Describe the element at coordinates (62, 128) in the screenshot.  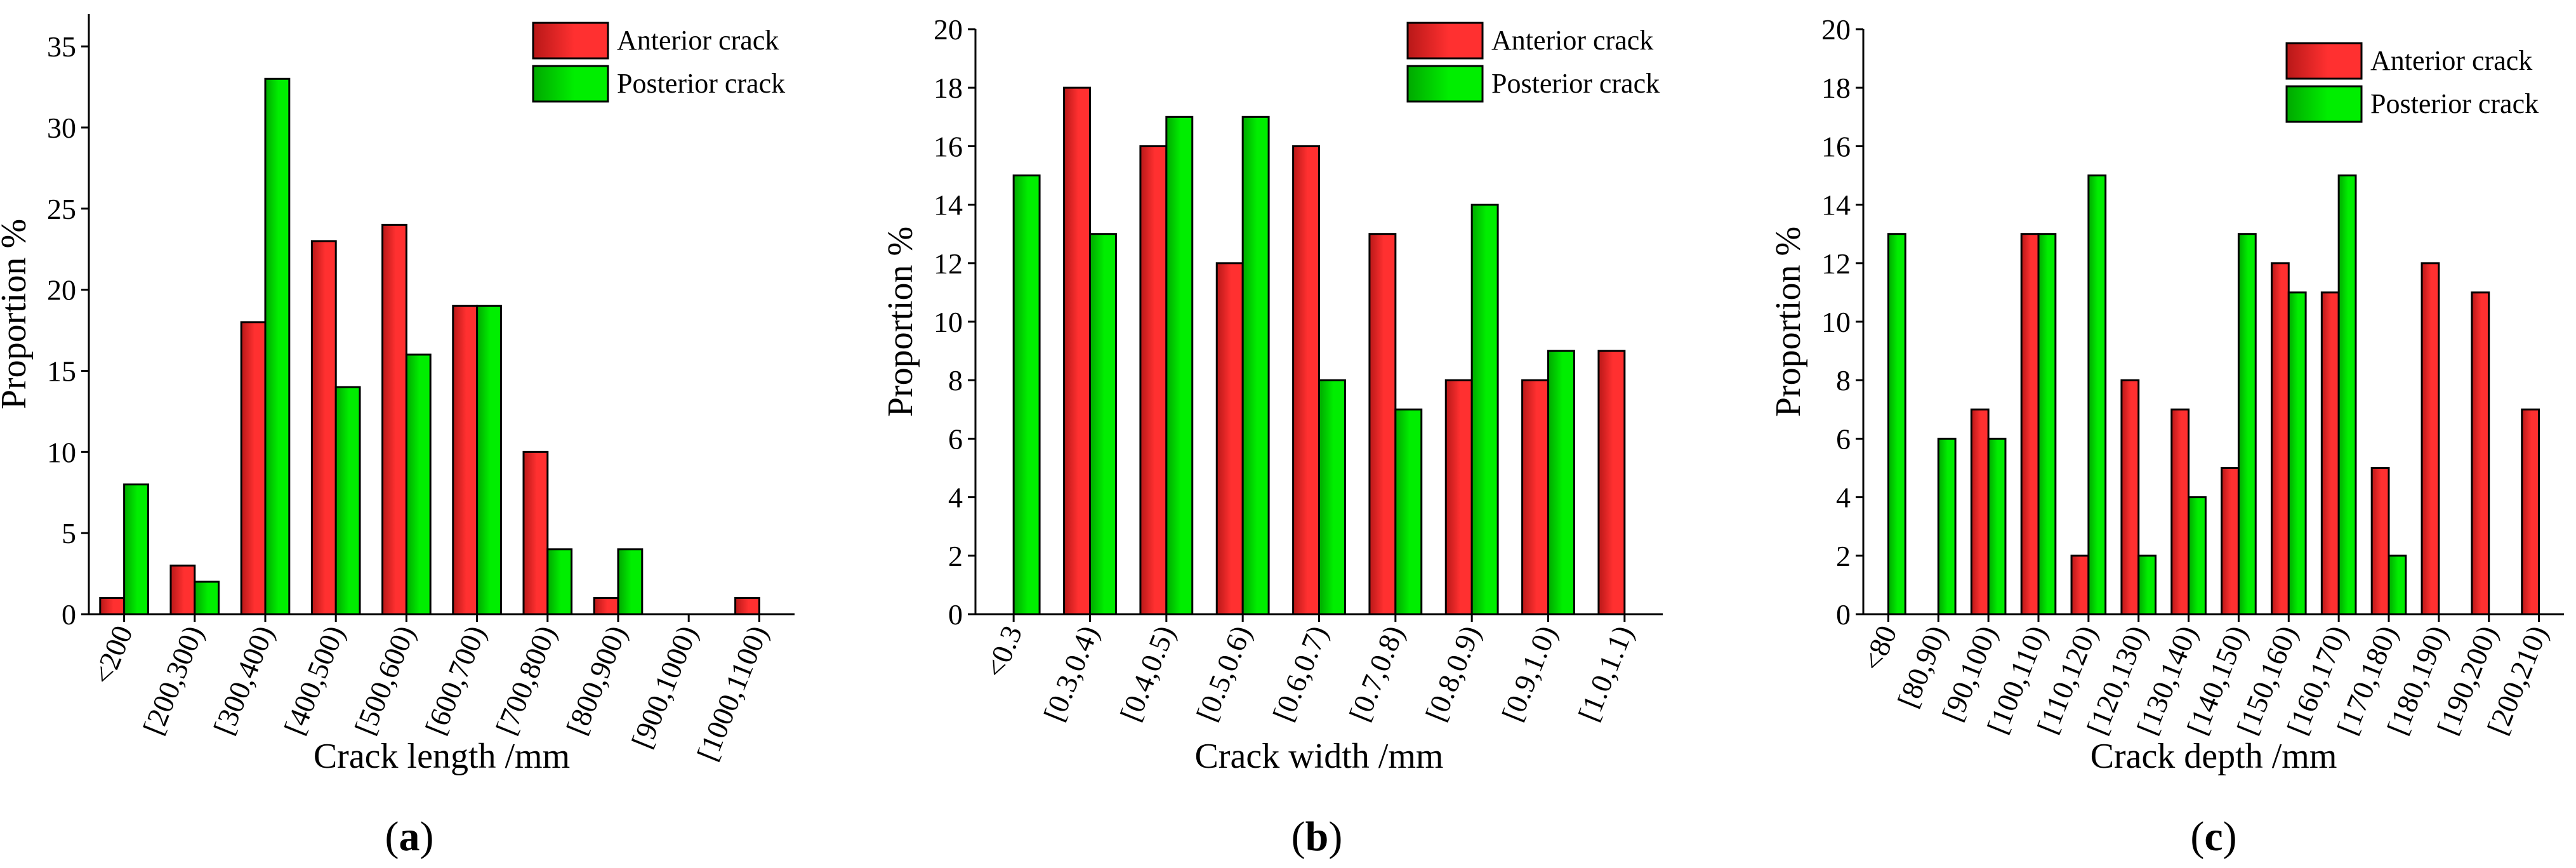
I see `y-tick-label: 30` at that location.